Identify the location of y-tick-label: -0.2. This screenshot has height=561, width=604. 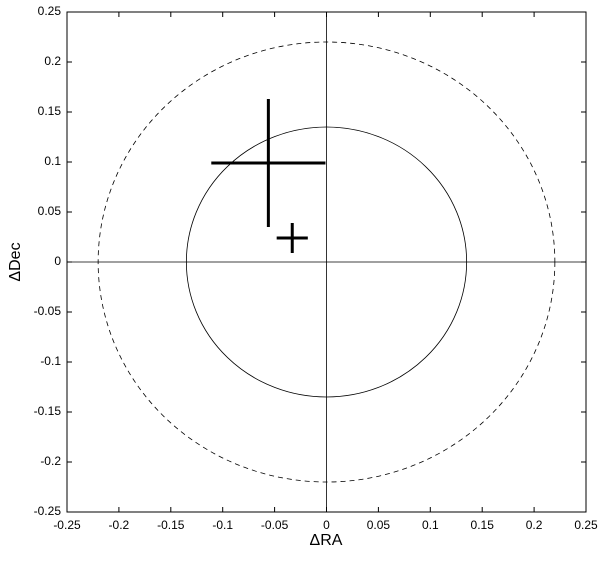
(50, 461).